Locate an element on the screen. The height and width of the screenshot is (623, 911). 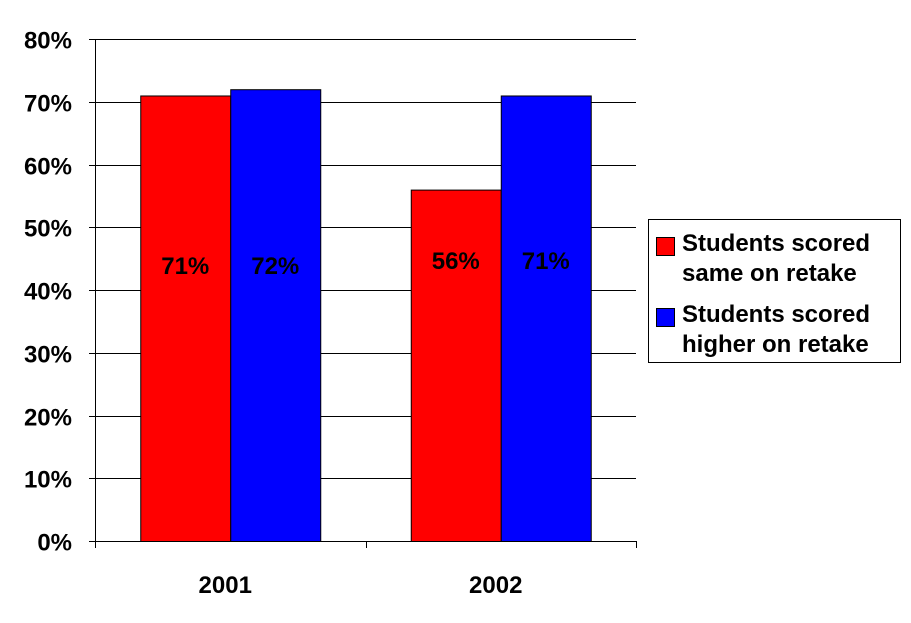
y-tick-label-40: 40% is located at coordinates (48, 292).